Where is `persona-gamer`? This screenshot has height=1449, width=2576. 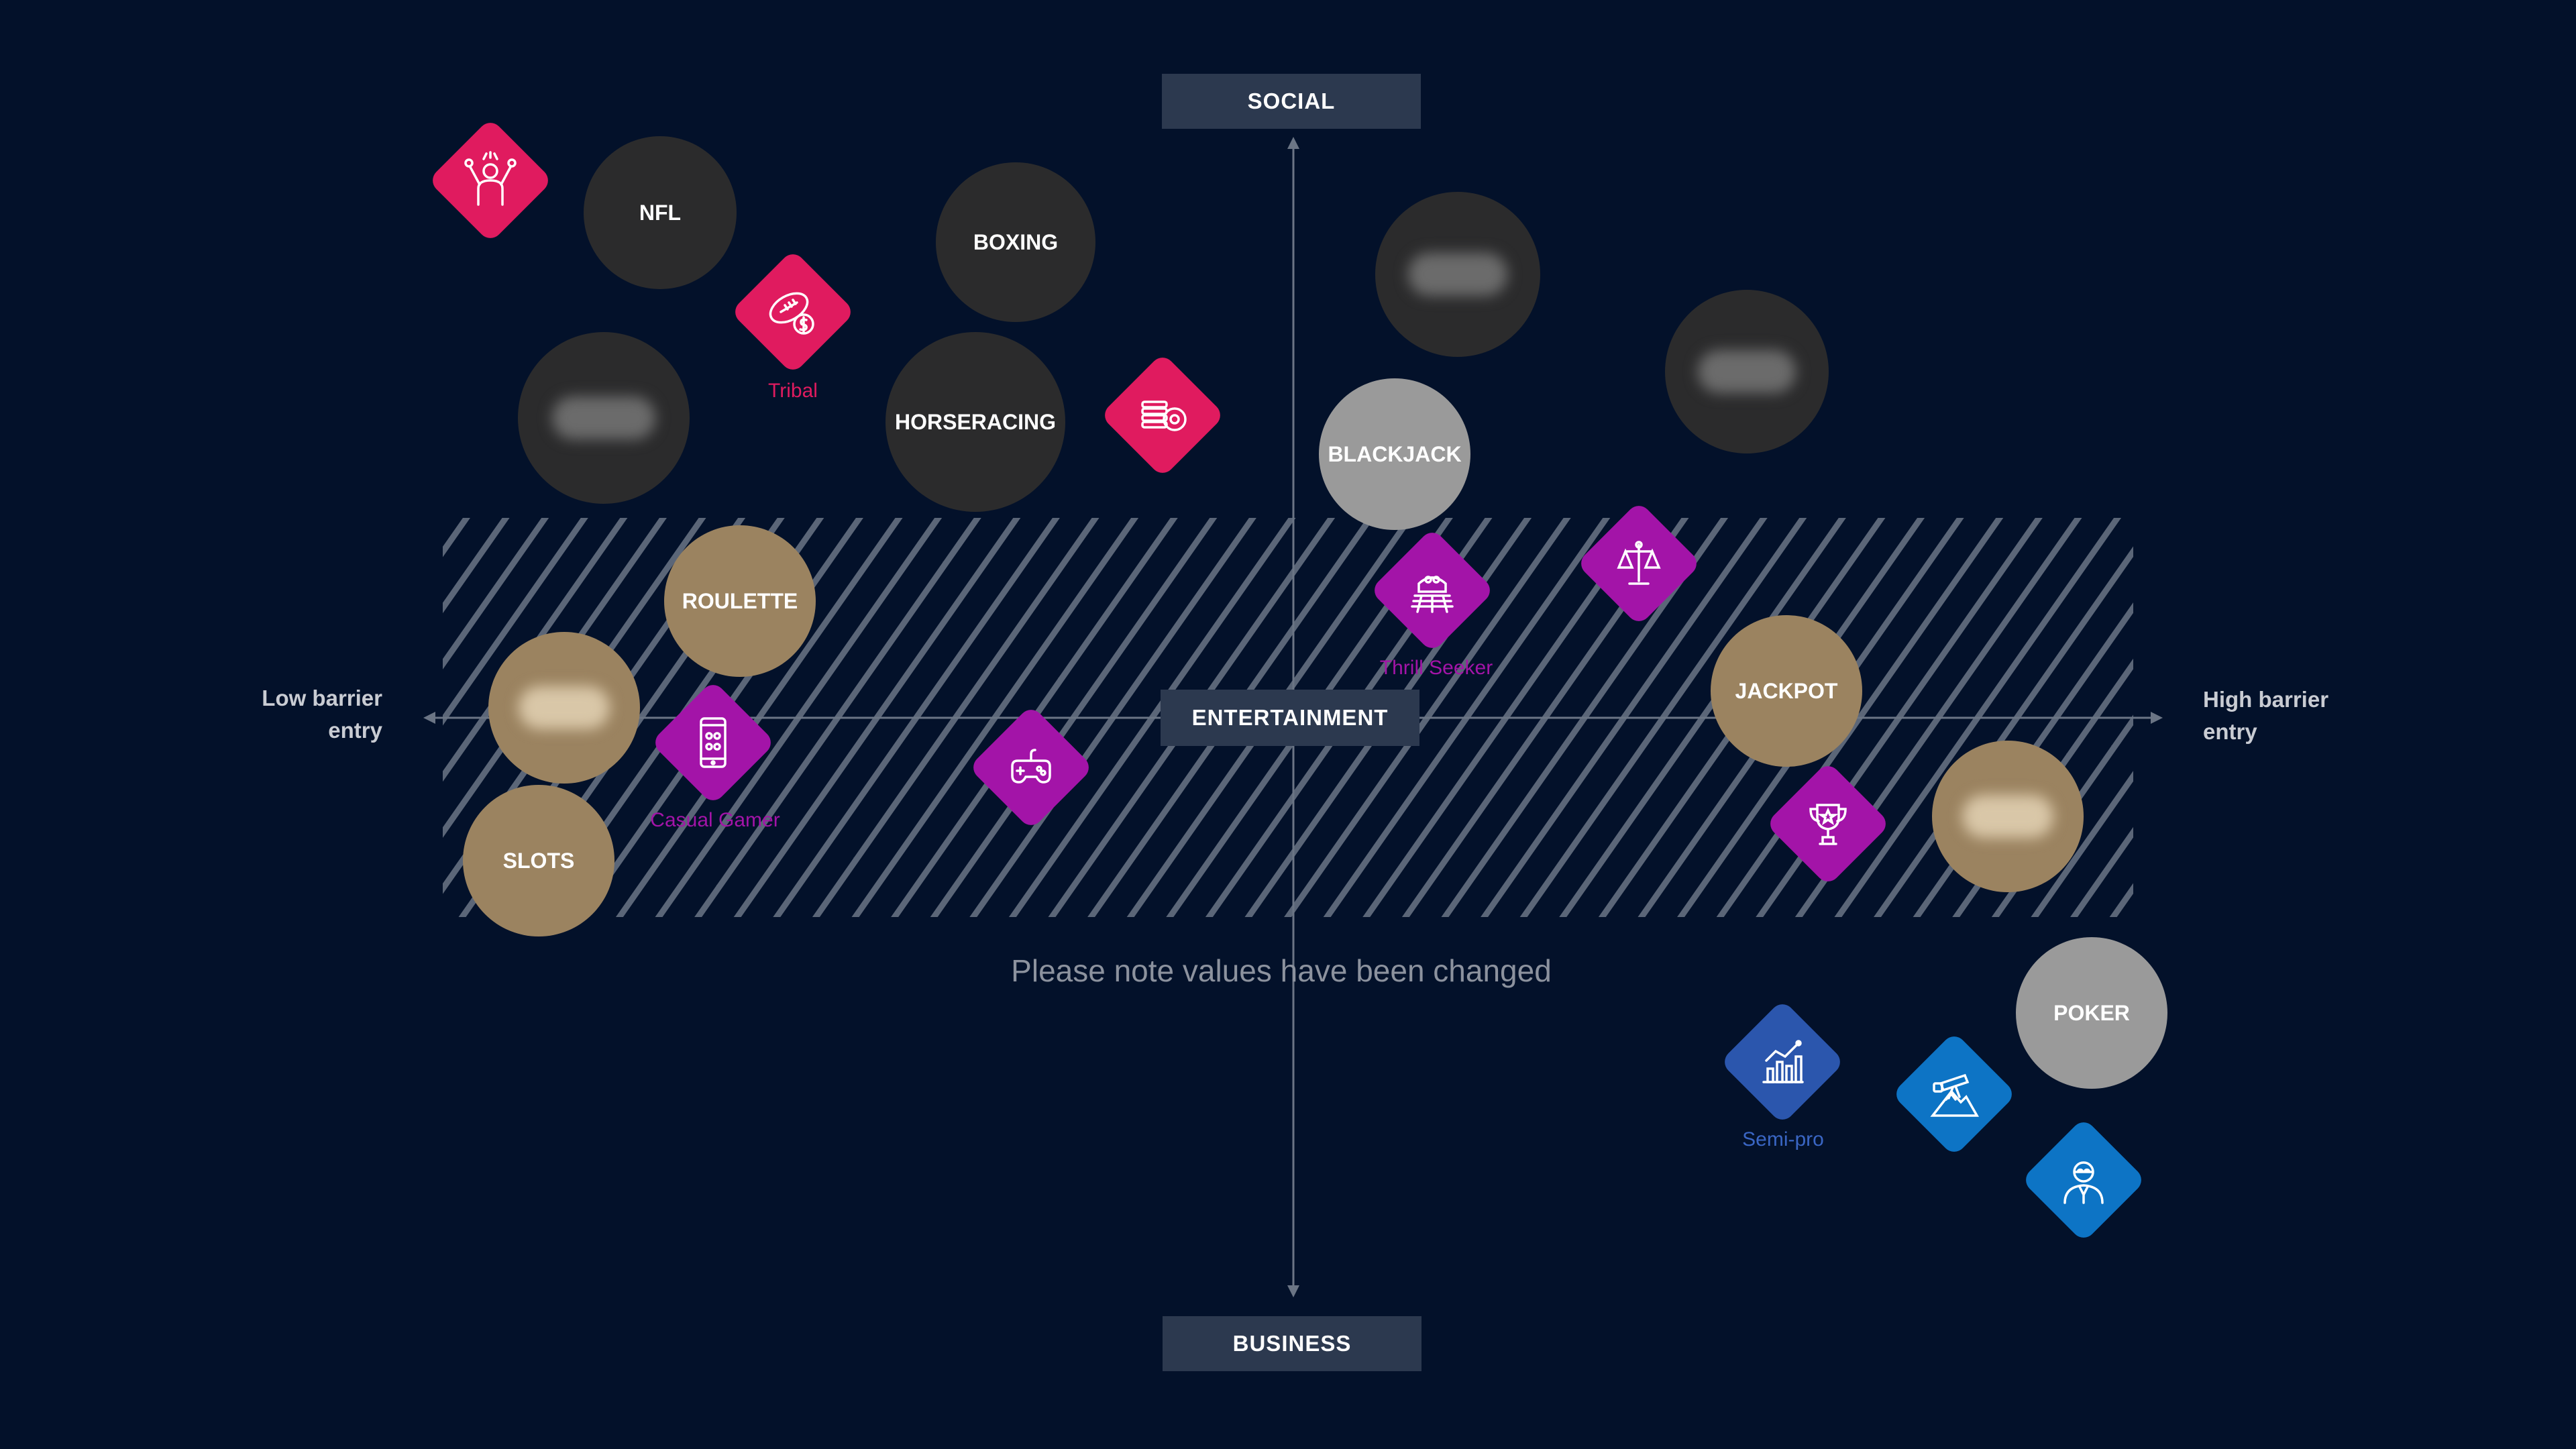
persona-gamer is located at coordinates (1031, 767).